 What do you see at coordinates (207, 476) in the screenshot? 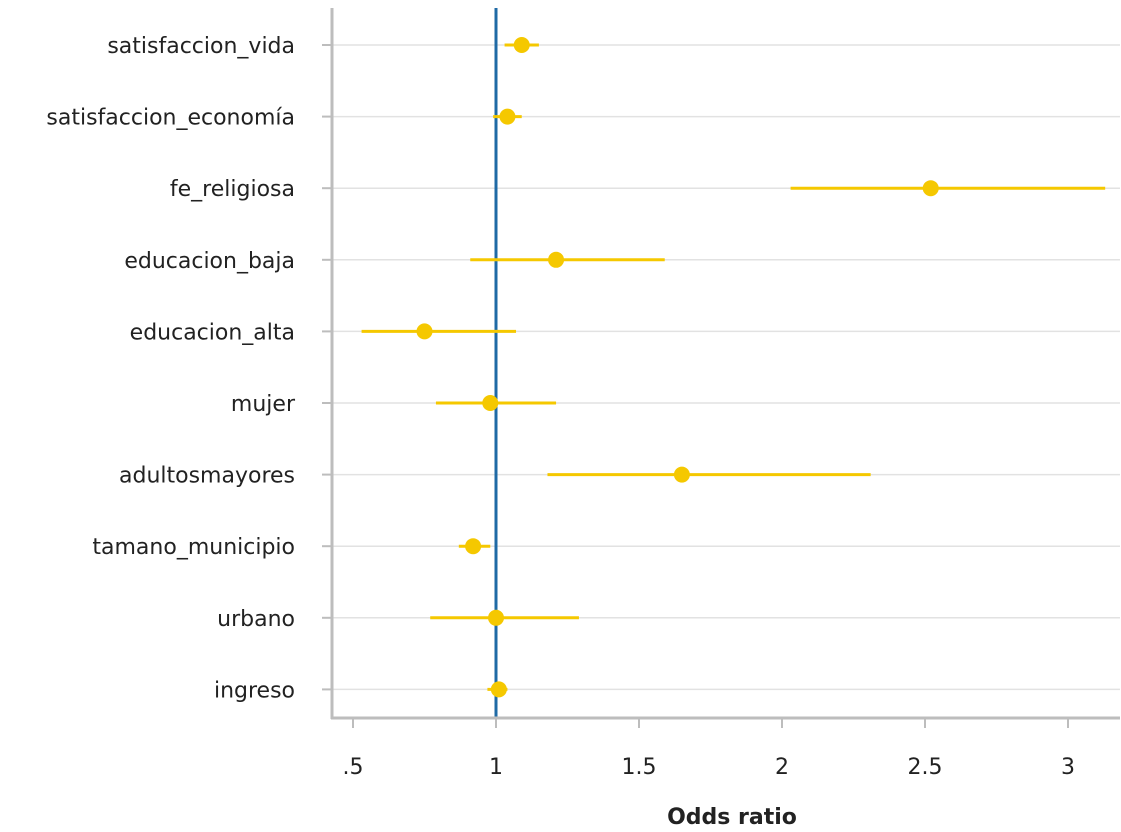
I see `y-tick-label: adultosmayores` at bounding box center [207, 476].